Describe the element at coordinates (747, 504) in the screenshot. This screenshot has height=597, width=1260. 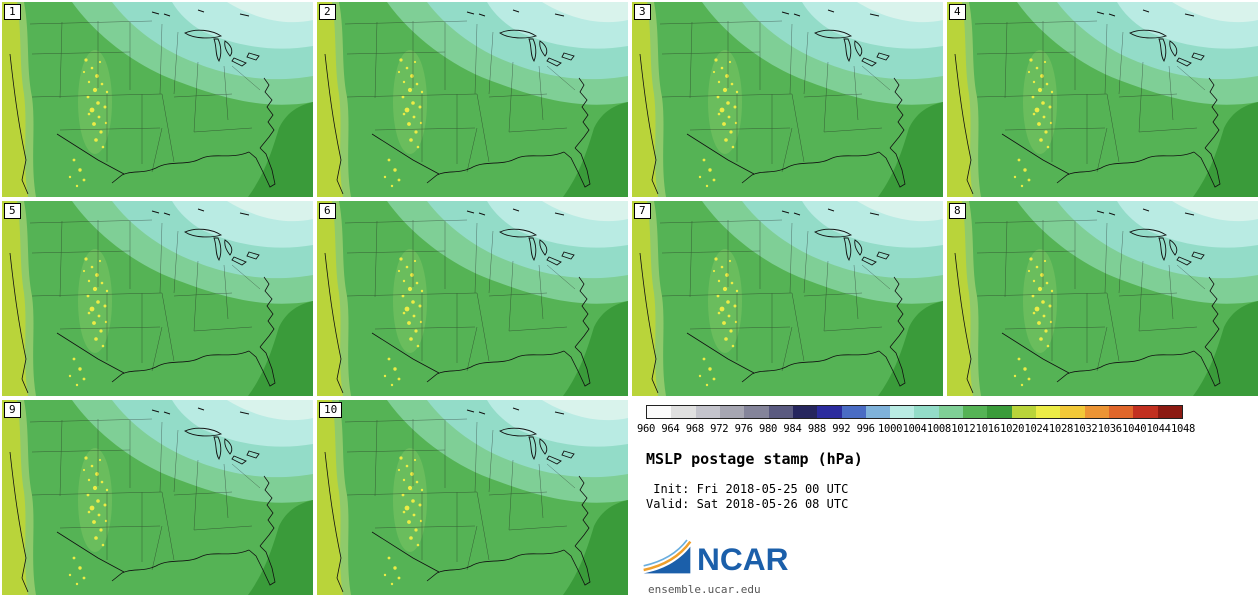
I see `valid-time-label: Valid: Sat 2018-05-26 08 UTC` at that location.